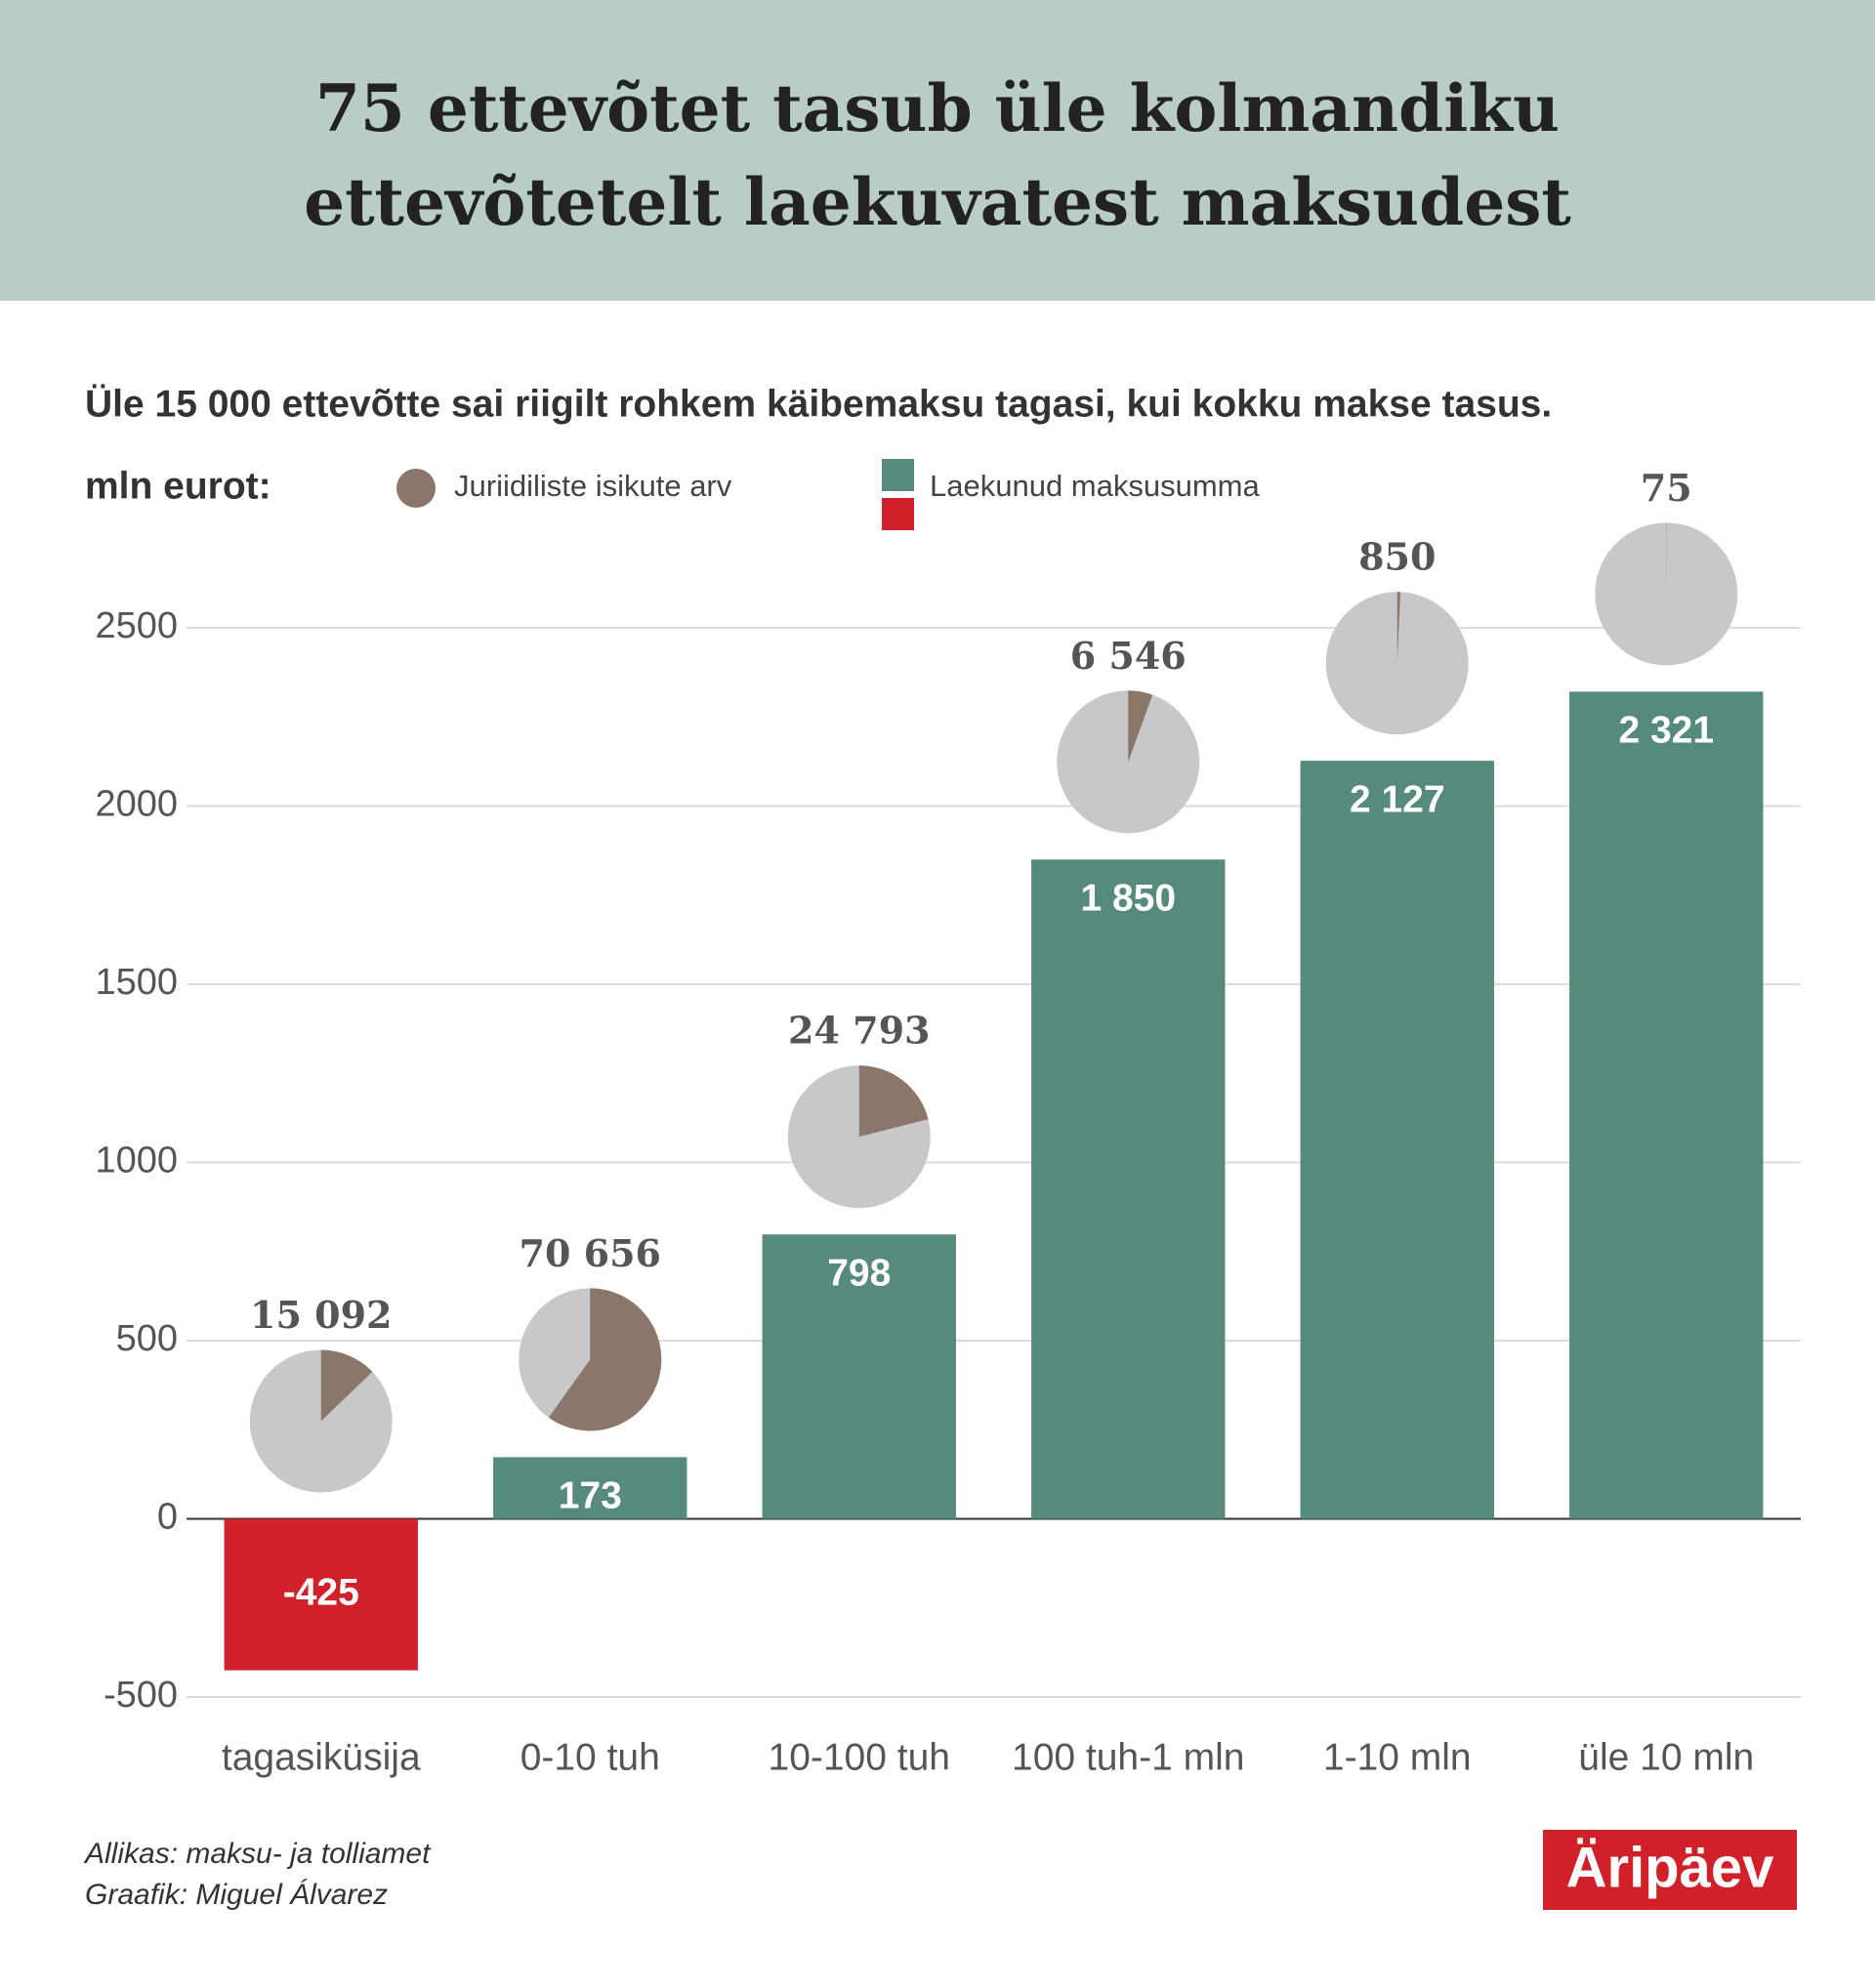 This screenshot has height=1988, width=1875. Describe the element at coordinates (593, 486) in the screenshot. I see `legend-label: Juriidiliste isikute arv` at that location.